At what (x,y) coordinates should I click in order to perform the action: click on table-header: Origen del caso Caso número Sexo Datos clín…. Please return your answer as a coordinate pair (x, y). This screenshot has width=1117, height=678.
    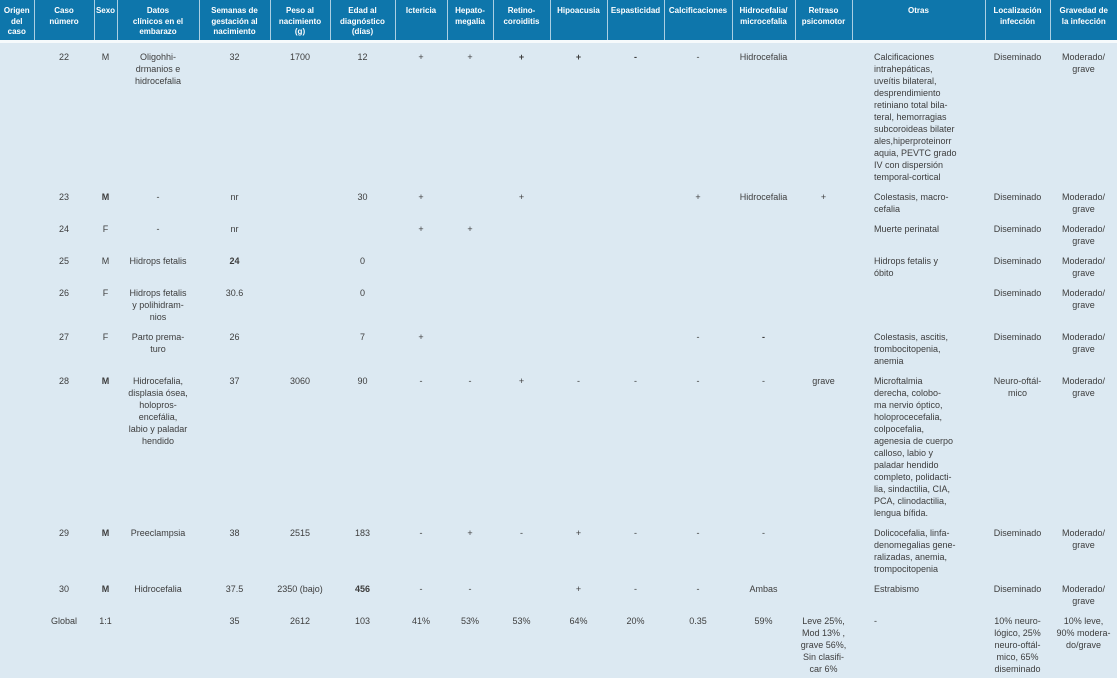
    Looking at the image, I should click on (558, 21).